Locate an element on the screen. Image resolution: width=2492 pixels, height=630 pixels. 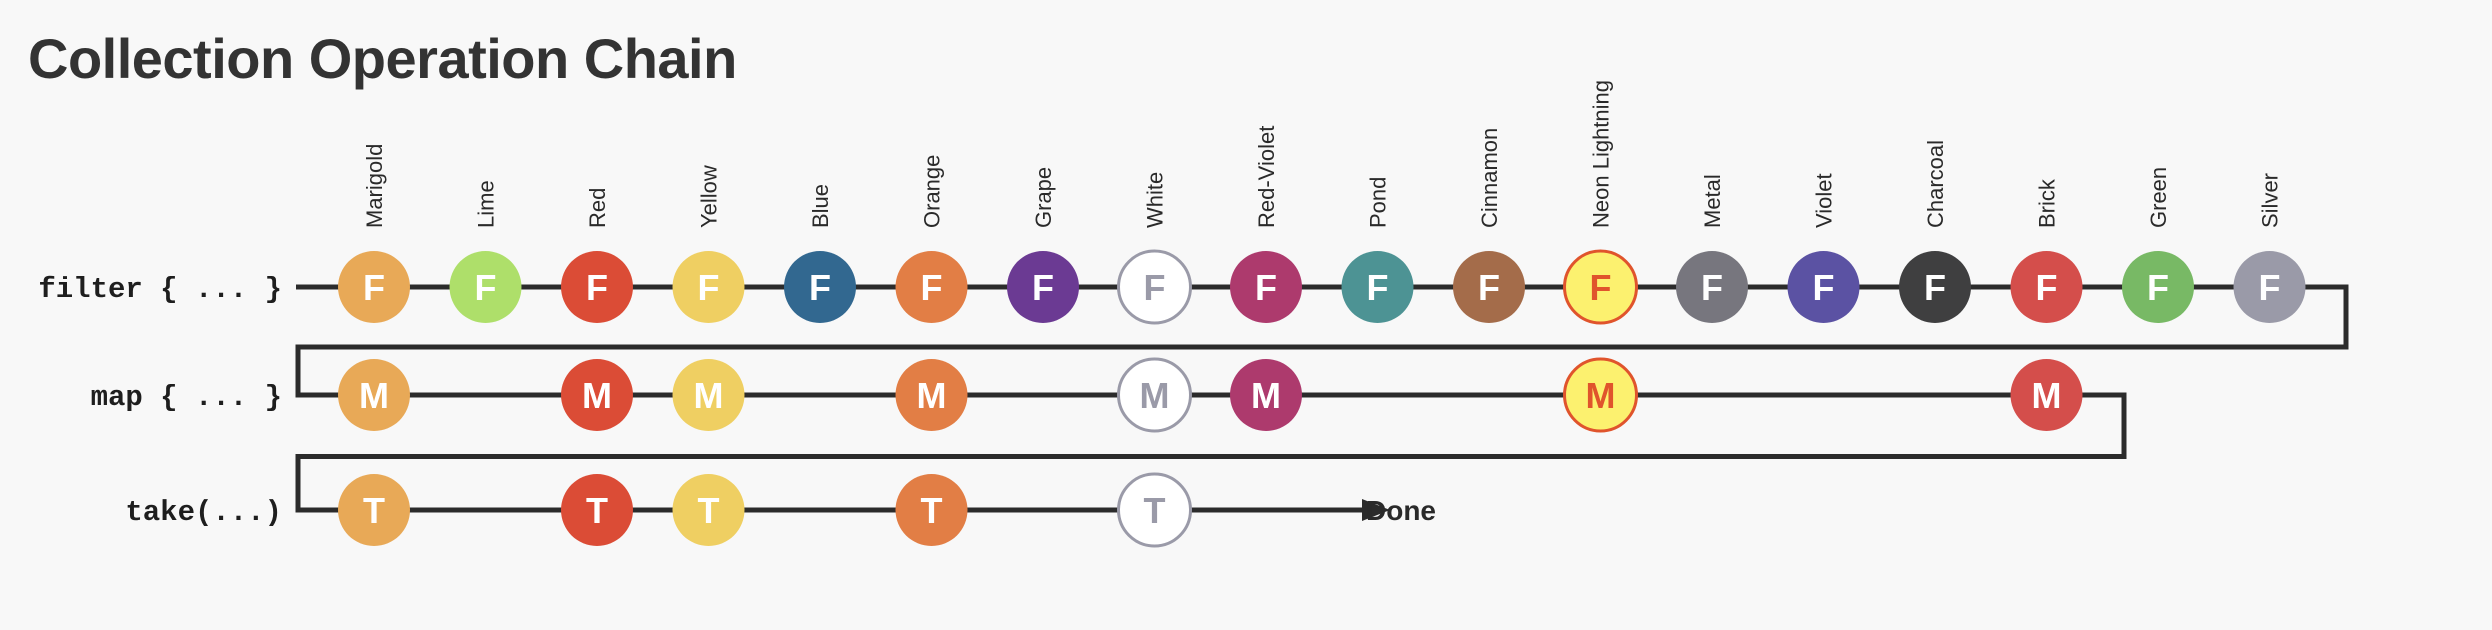
done-label: Done is located at coordinates (1401, 510).